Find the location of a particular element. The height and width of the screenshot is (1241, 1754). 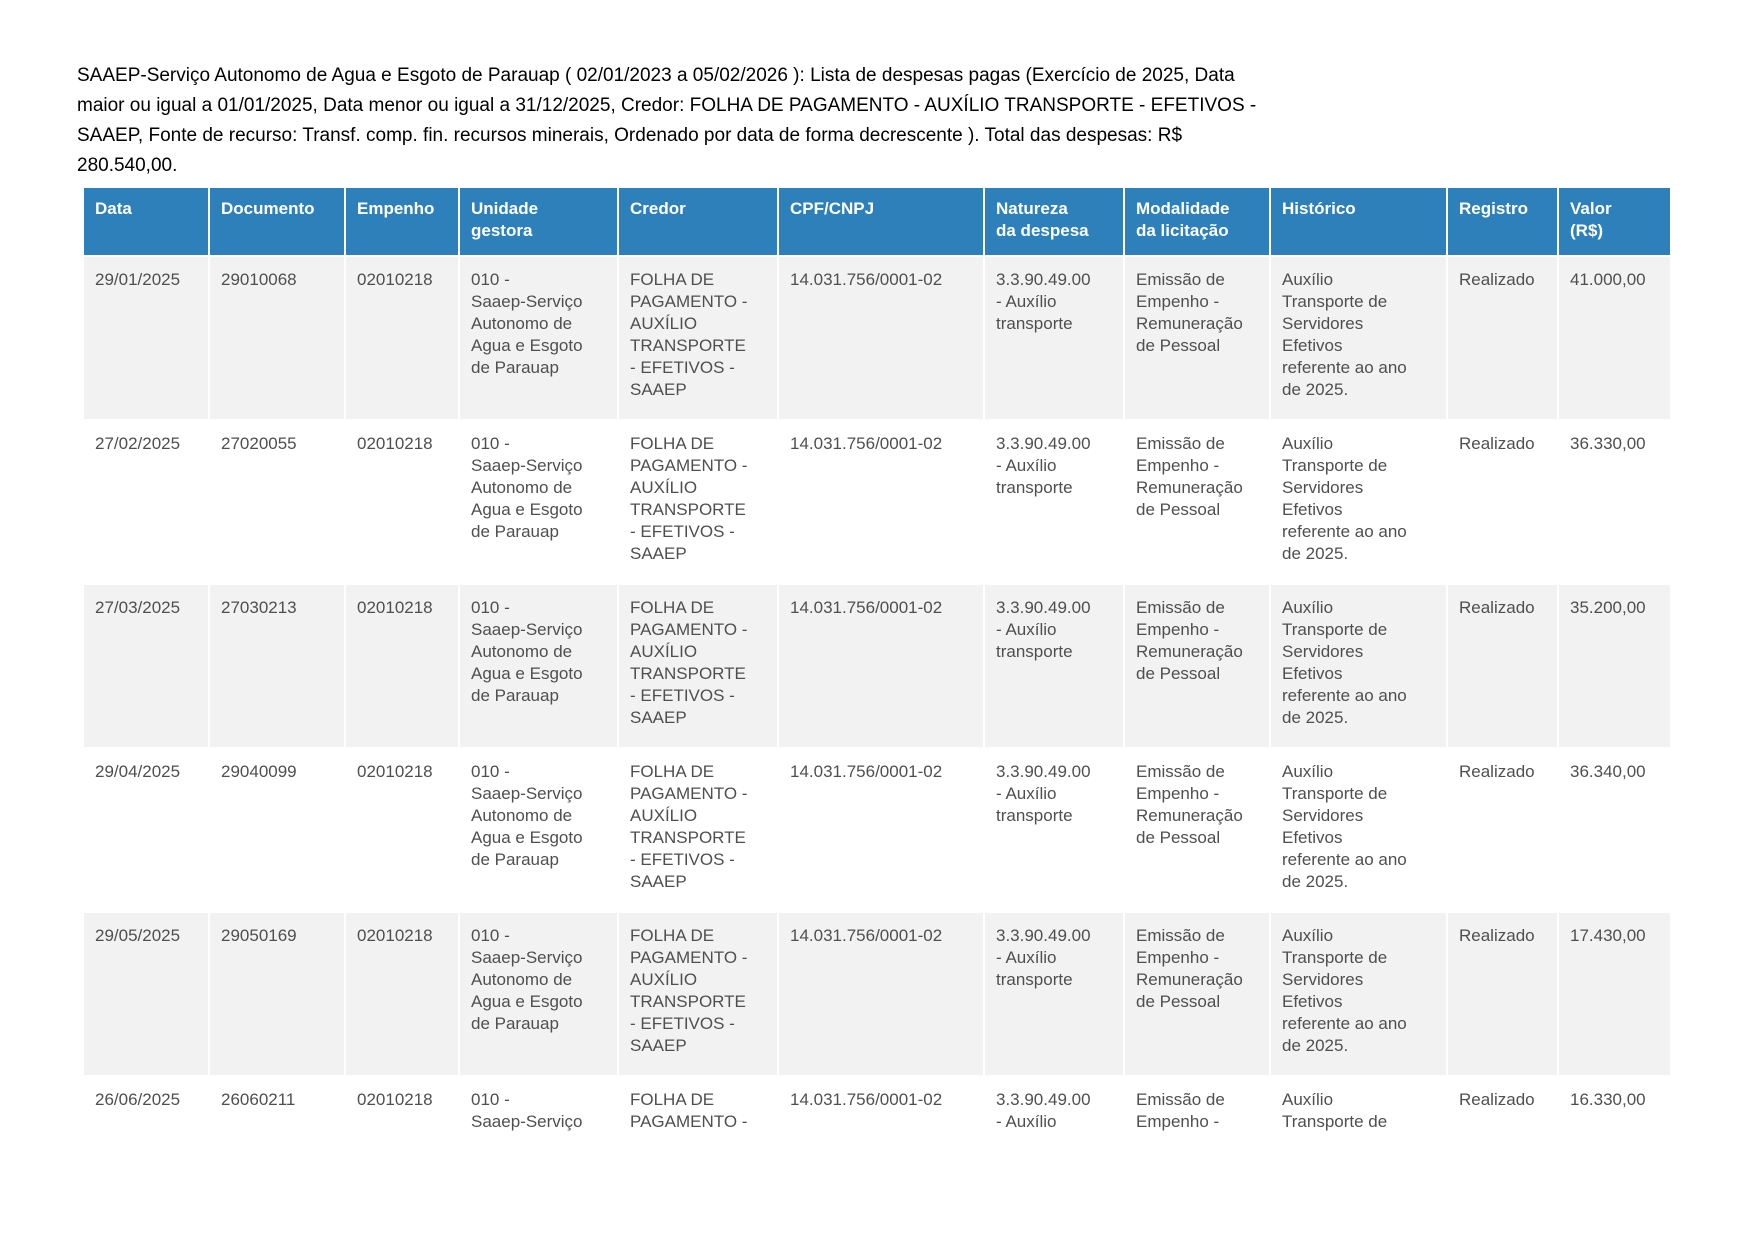

cell-valor: 17.430,00 is located at coordinates (1614, 994).